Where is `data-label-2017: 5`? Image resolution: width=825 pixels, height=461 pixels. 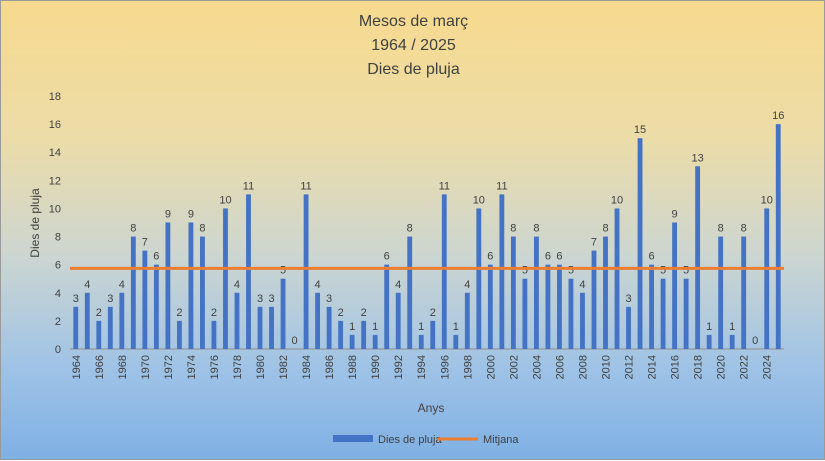
data-label-2017: 5 is located at coordinates (686, 271).